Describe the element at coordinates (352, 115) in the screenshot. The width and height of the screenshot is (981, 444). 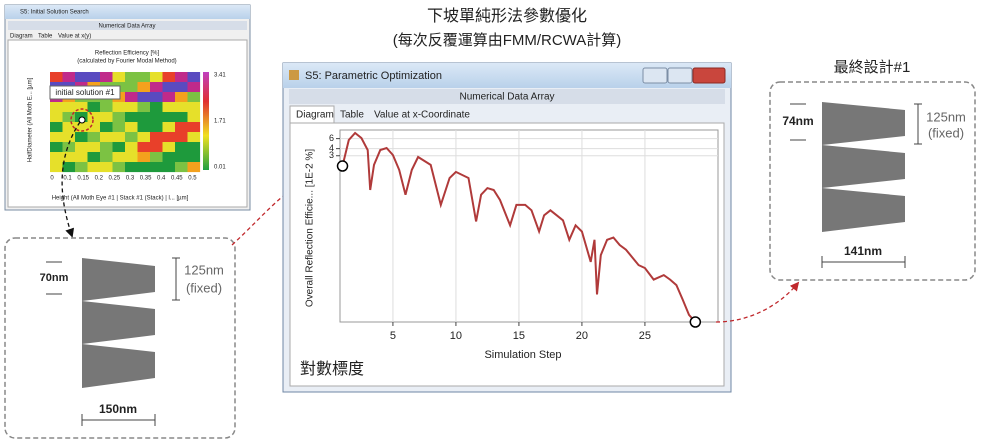
I see `tab-label: Table` at that location.